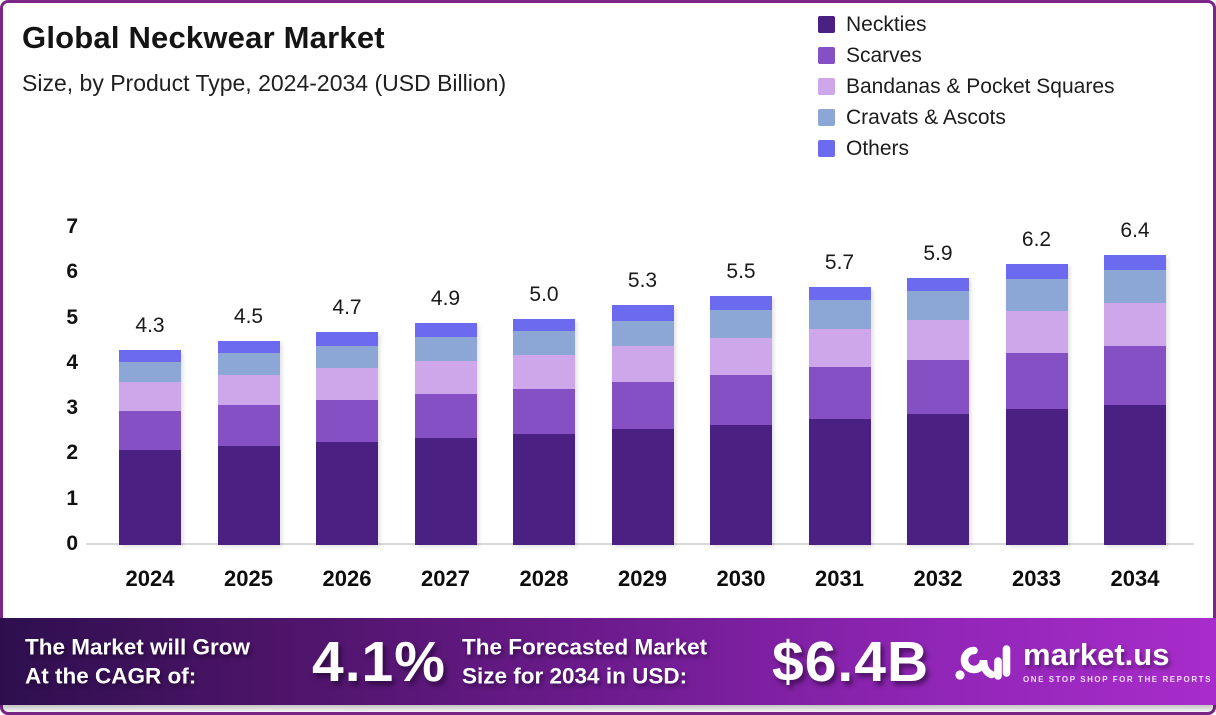  Describe the element at coordinates (1036, 294) in the screenshot. I see `bar-2033-segment-cravats-ascots` at that location.